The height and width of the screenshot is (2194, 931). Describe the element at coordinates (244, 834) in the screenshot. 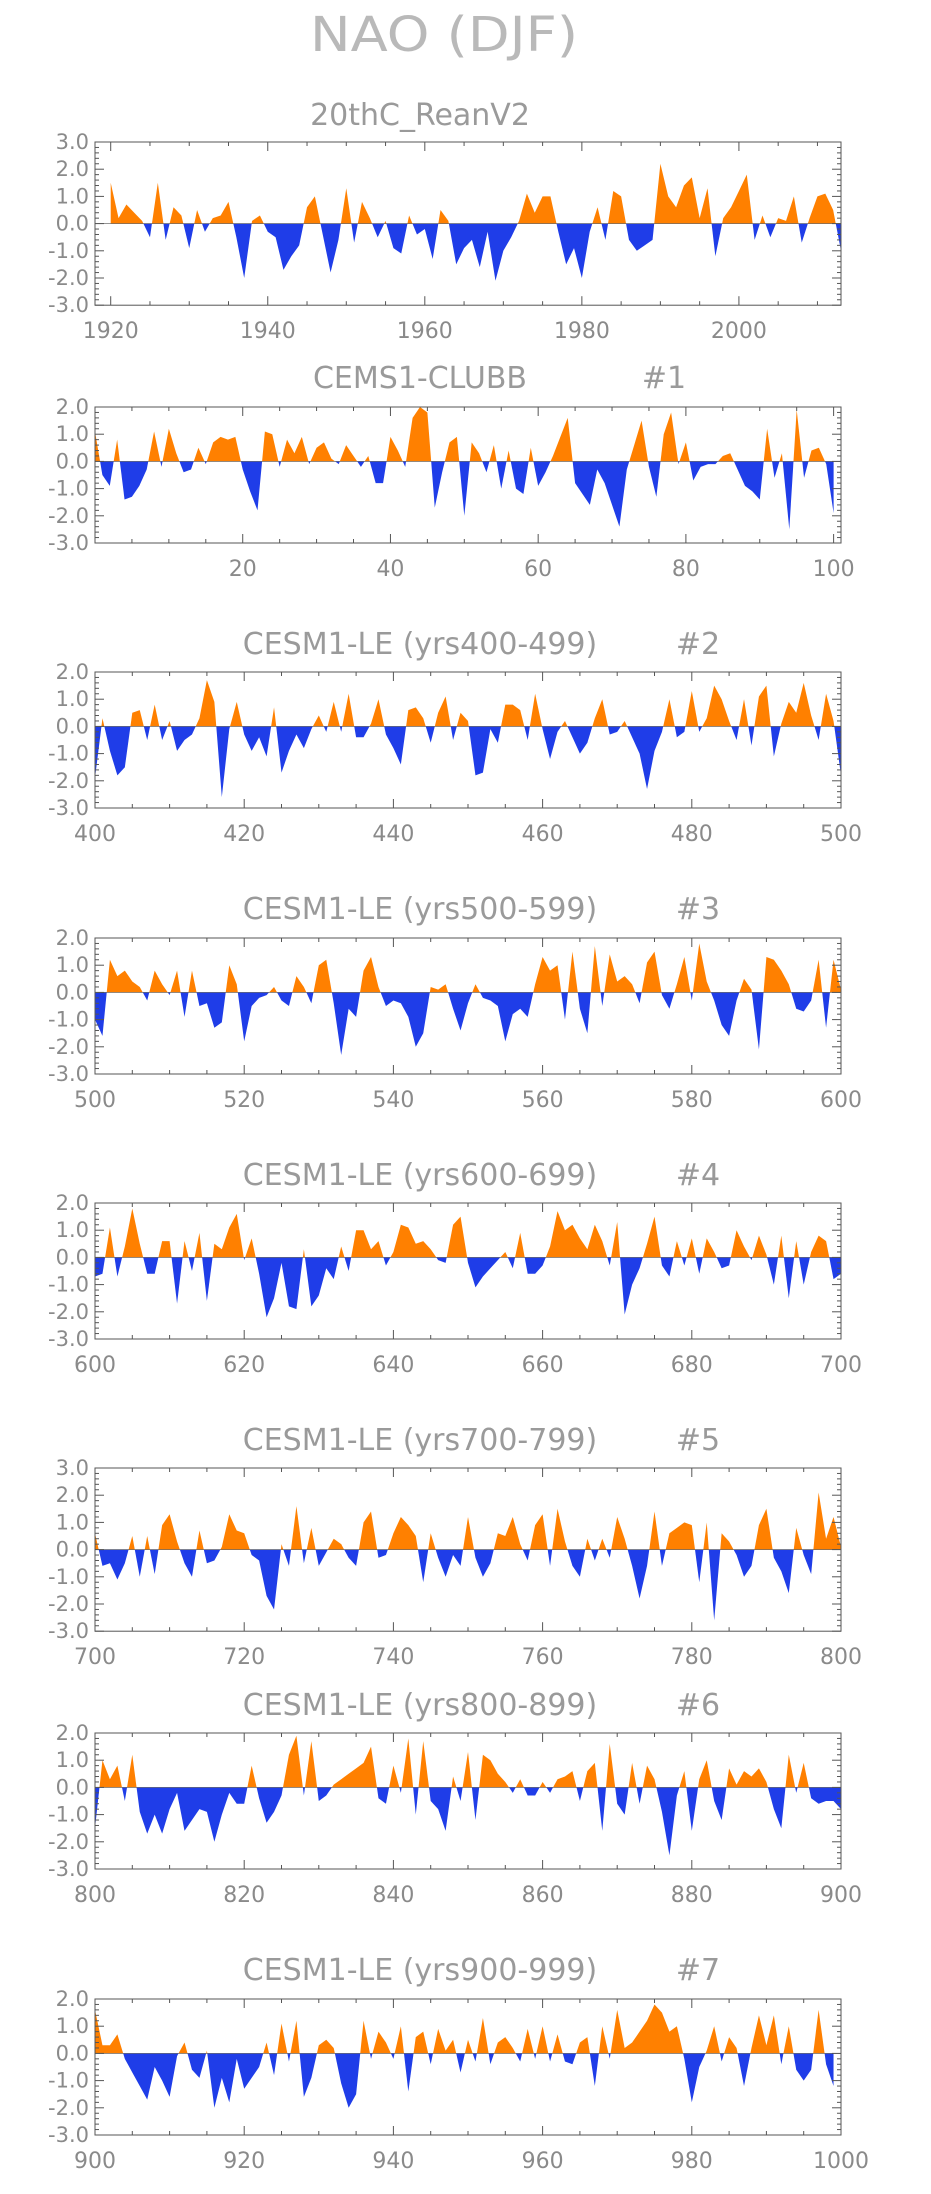

I see `x-tick-label: 420` at that location.